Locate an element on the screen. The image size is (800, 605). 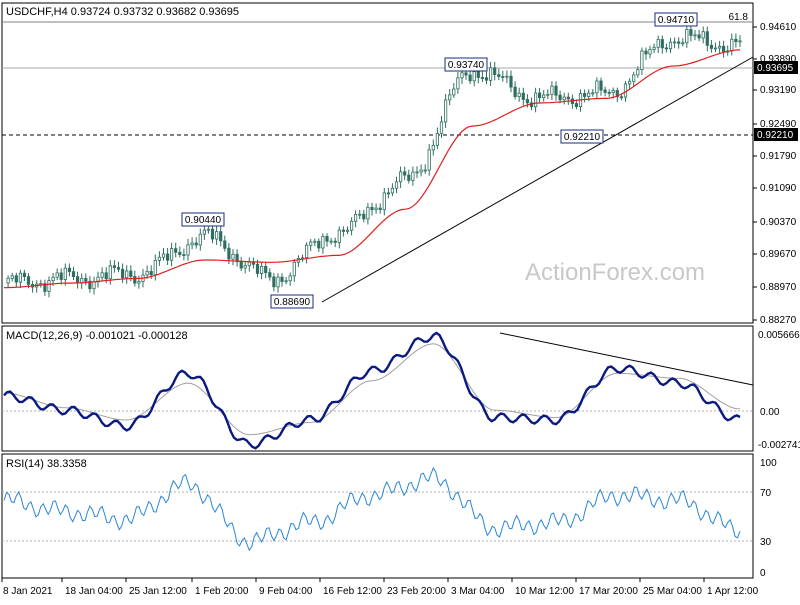
y-tick-label: -0.002741 is located at coordinates (779, 445).